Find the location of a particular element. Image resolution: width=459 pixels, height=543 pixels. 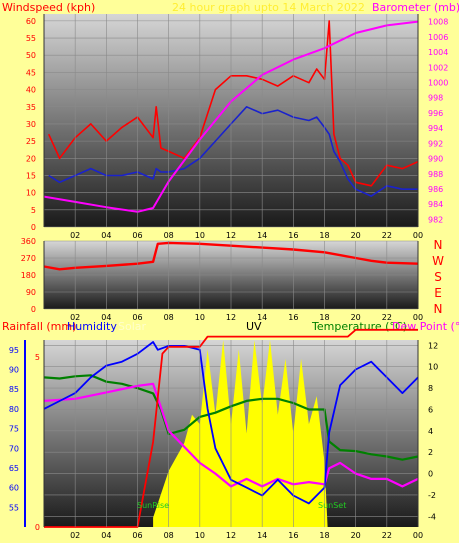

barometer-label: Barometer (mb) is located at coordinates (415, 7).